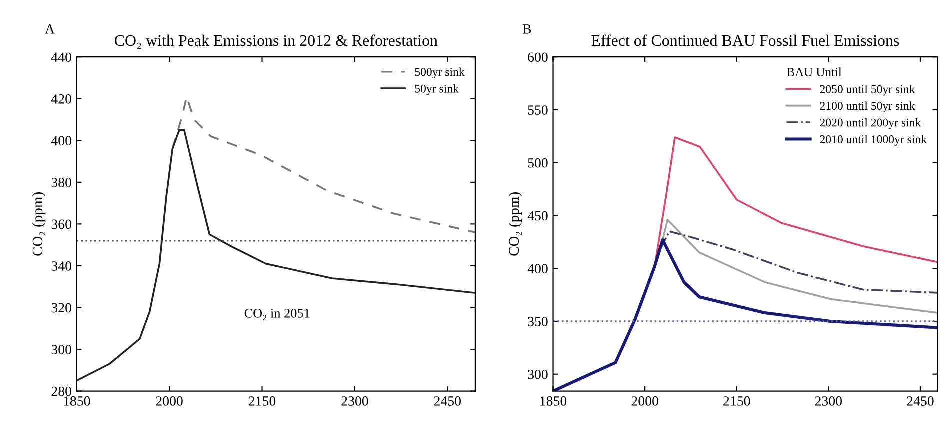 This screenshot has height=423, width=949. I want to click on text: B, so click(527, 29).